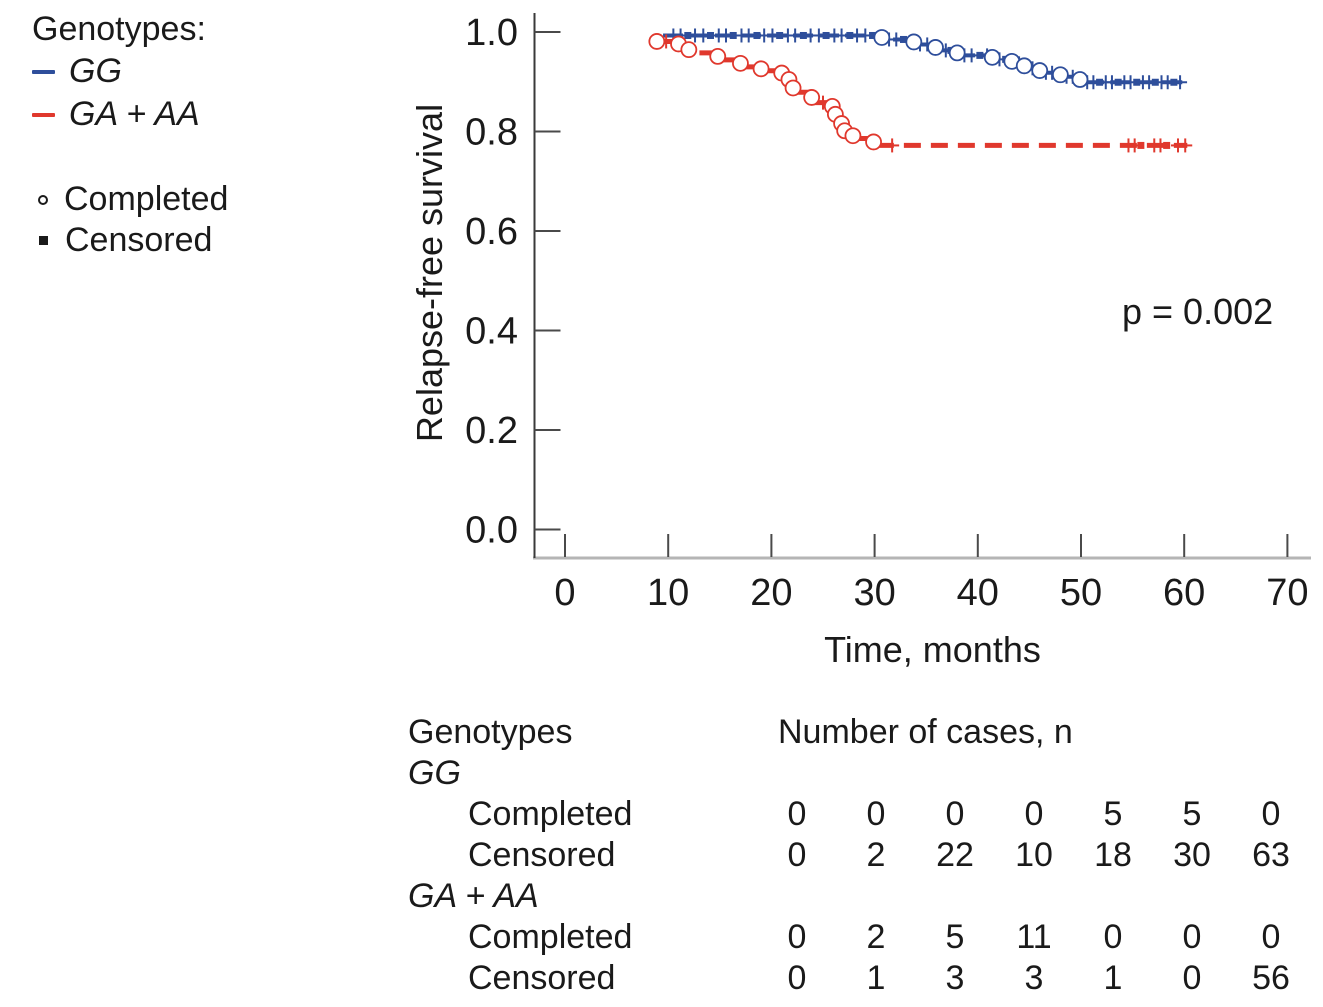 Image resolution: width=1323 pixels, height=1007 pixels. What do you see at coordinates (1034, 855) in the screenshot?
I see `table-cell: 10` at bounding box center [1034, 855].